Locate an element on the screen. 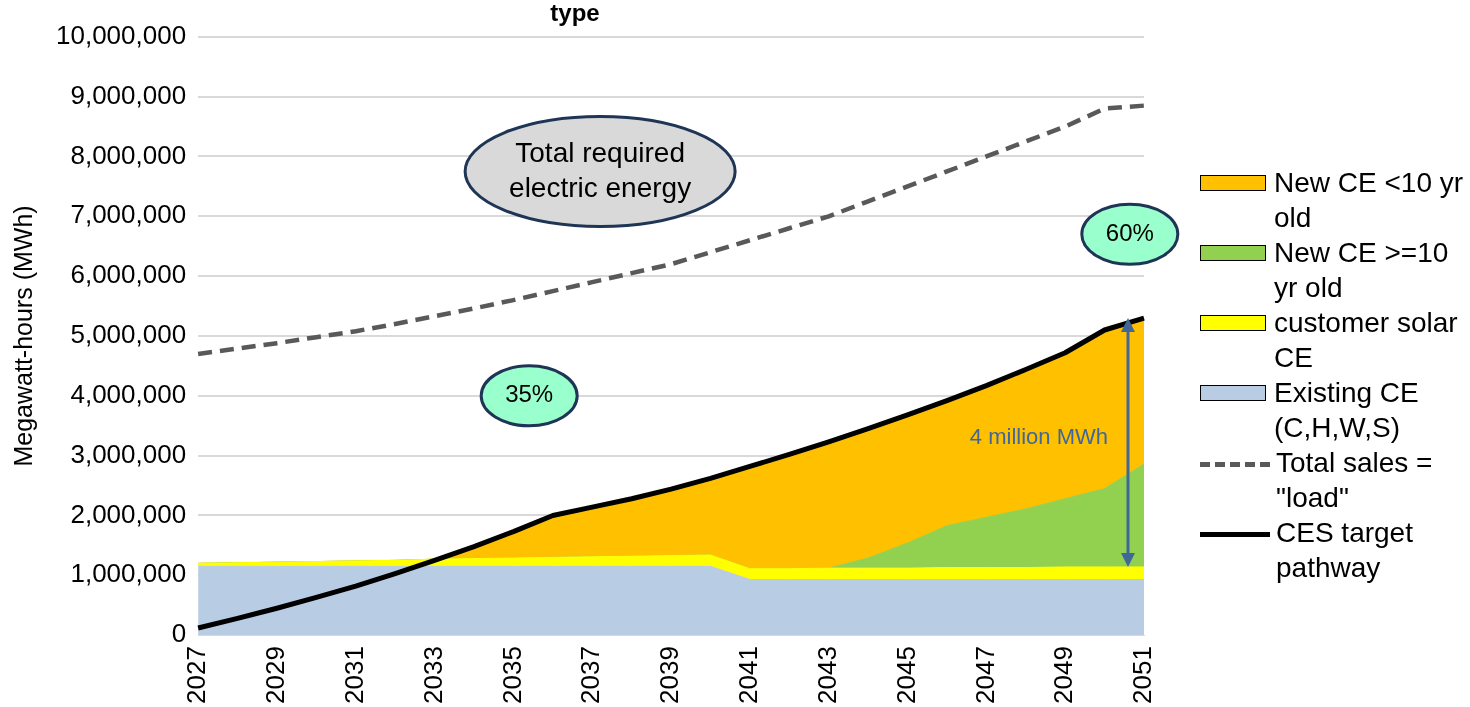 This screenshot has width=1470, height=707. legend-label: Existing CE (C,H,W,S) is located at coordinates (1347, 410).